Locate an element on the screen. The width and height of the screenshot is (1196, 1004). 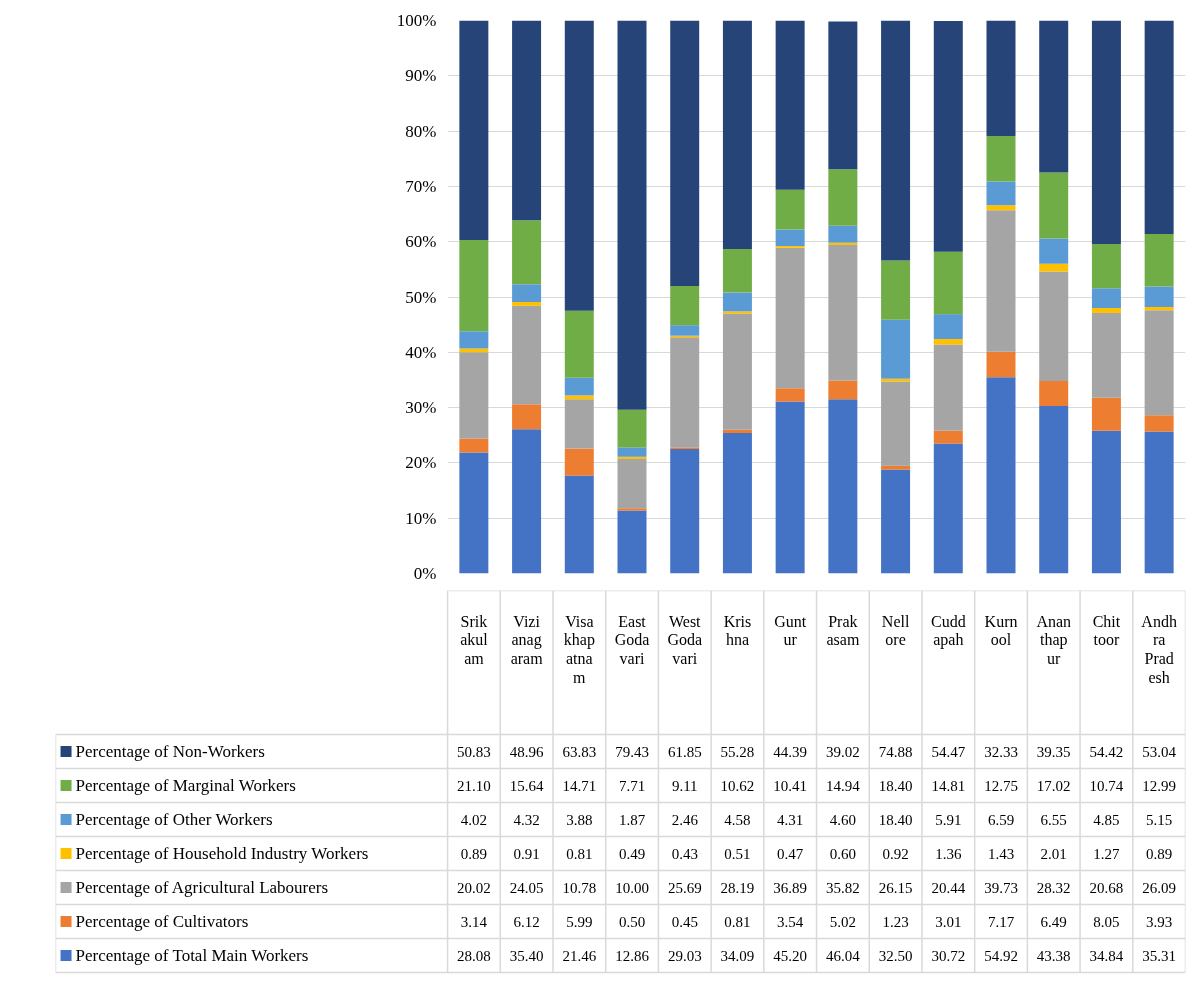
text: 61.85 is located at coordinates (684, 751).